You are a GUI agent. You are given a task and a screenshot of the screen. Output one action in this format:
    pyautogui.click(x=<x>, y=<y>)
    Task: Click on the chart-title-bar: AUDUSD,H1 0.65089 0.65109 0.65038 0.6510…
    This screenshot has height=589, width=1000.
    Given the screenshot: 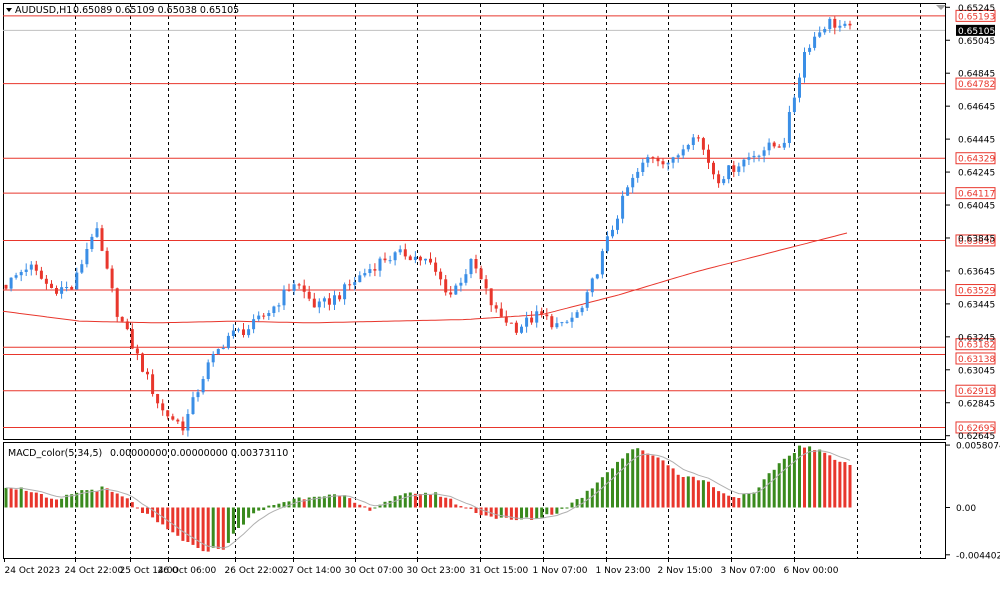 What is the action you would take?
    pyautogui.click(x=122, y=10)
    